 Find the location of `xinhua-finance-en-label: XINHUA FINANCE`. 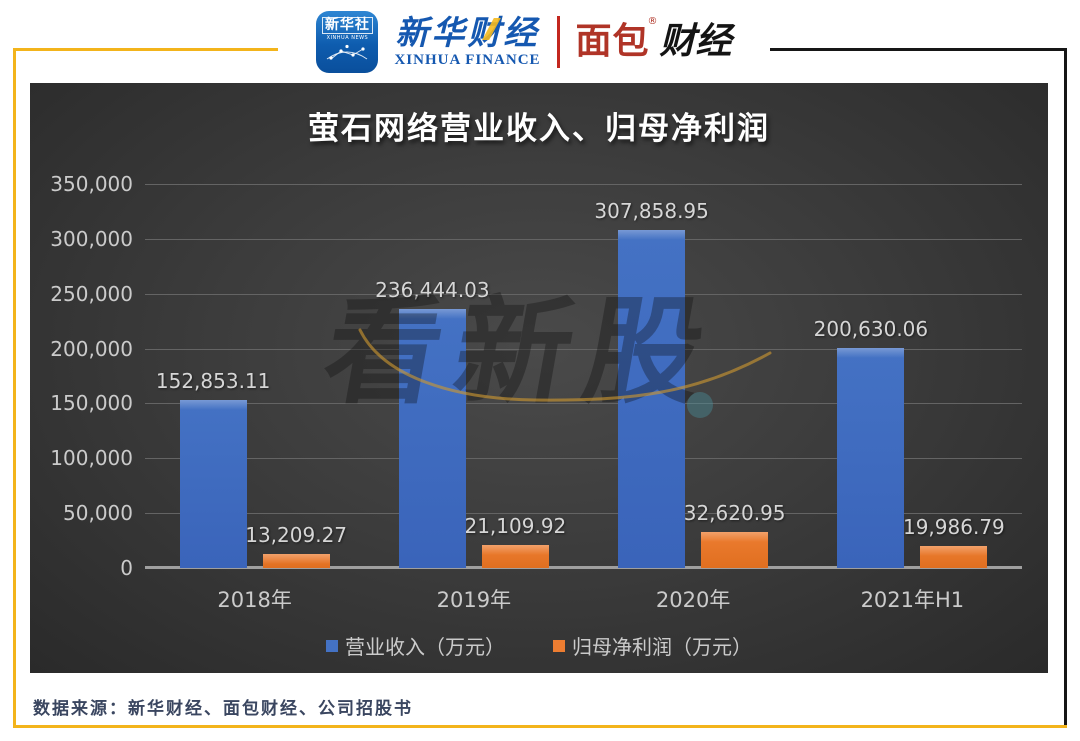

xinhua-finance-en-label: XINHUA FINANCE is located at coordinates (467, 59).